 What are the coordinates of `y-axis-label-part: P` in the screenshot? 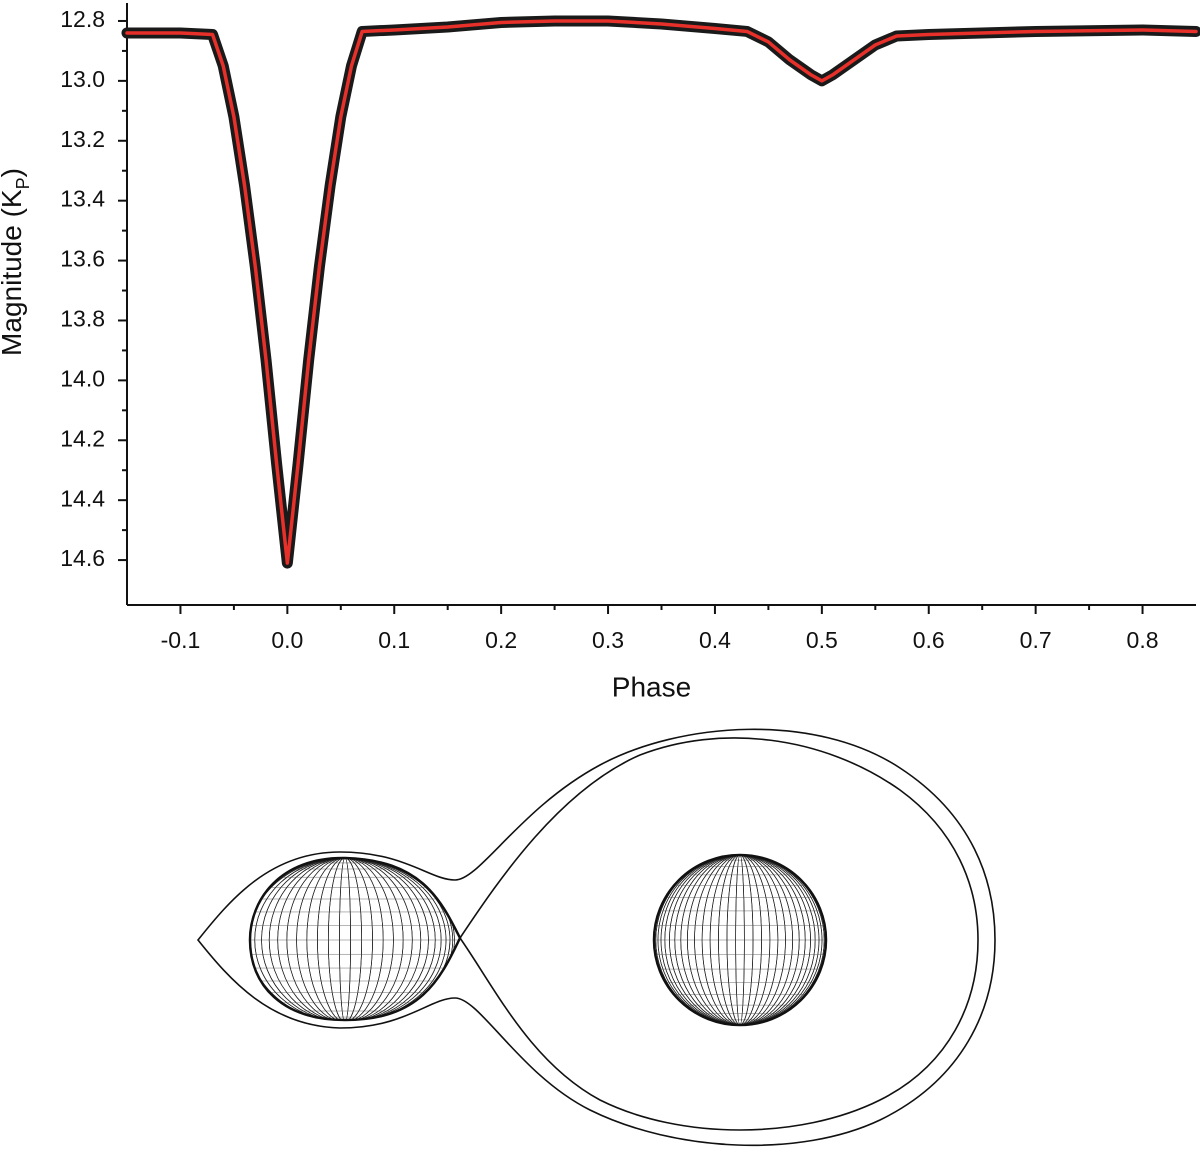 It's located at (23, 183).